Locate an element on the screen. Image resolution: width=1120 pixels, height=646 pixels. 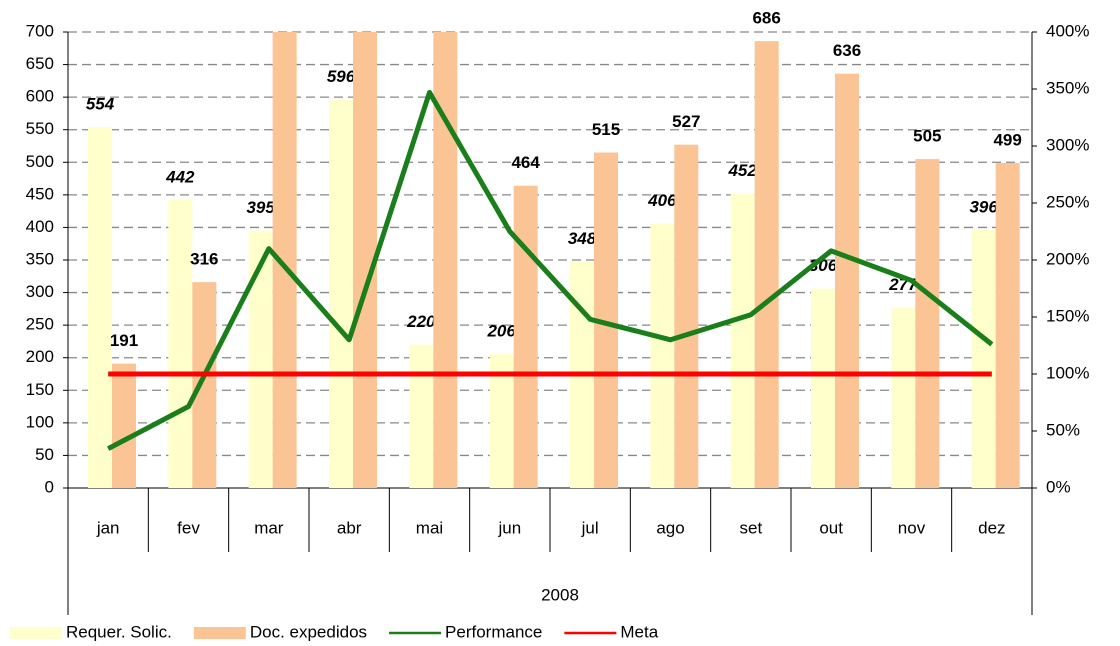
y-tick-label: 550 is located at coordinates (40, 128).